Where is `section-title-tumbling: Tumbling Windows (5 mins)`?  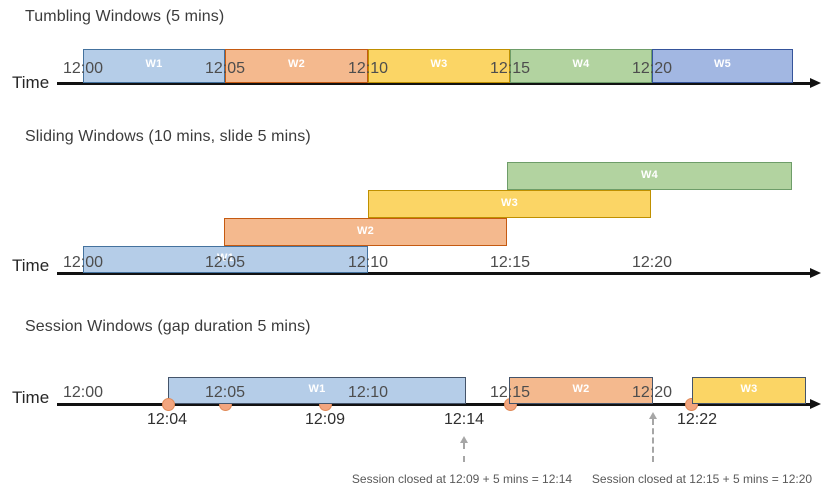
section-title-tumbling: Tumbling Windows (5 mins) is located at coordinates (125, 16).